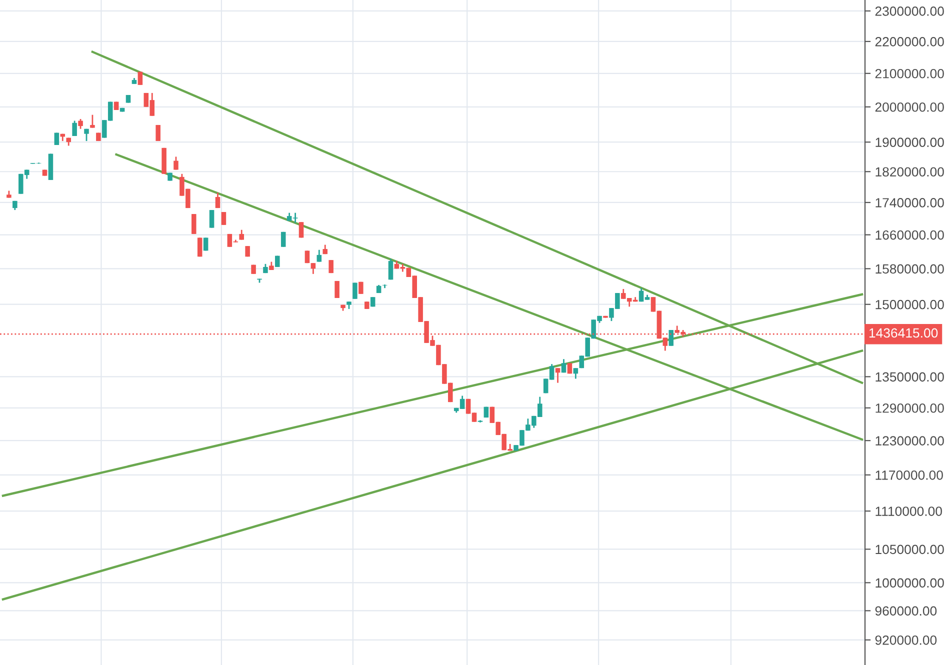 Image resolution: width=946 pixels, height=665 pixels. Describe the element at coordinates (910, 583) in the screenshot. I see `y-tick-label: 1000000.00` at that location.